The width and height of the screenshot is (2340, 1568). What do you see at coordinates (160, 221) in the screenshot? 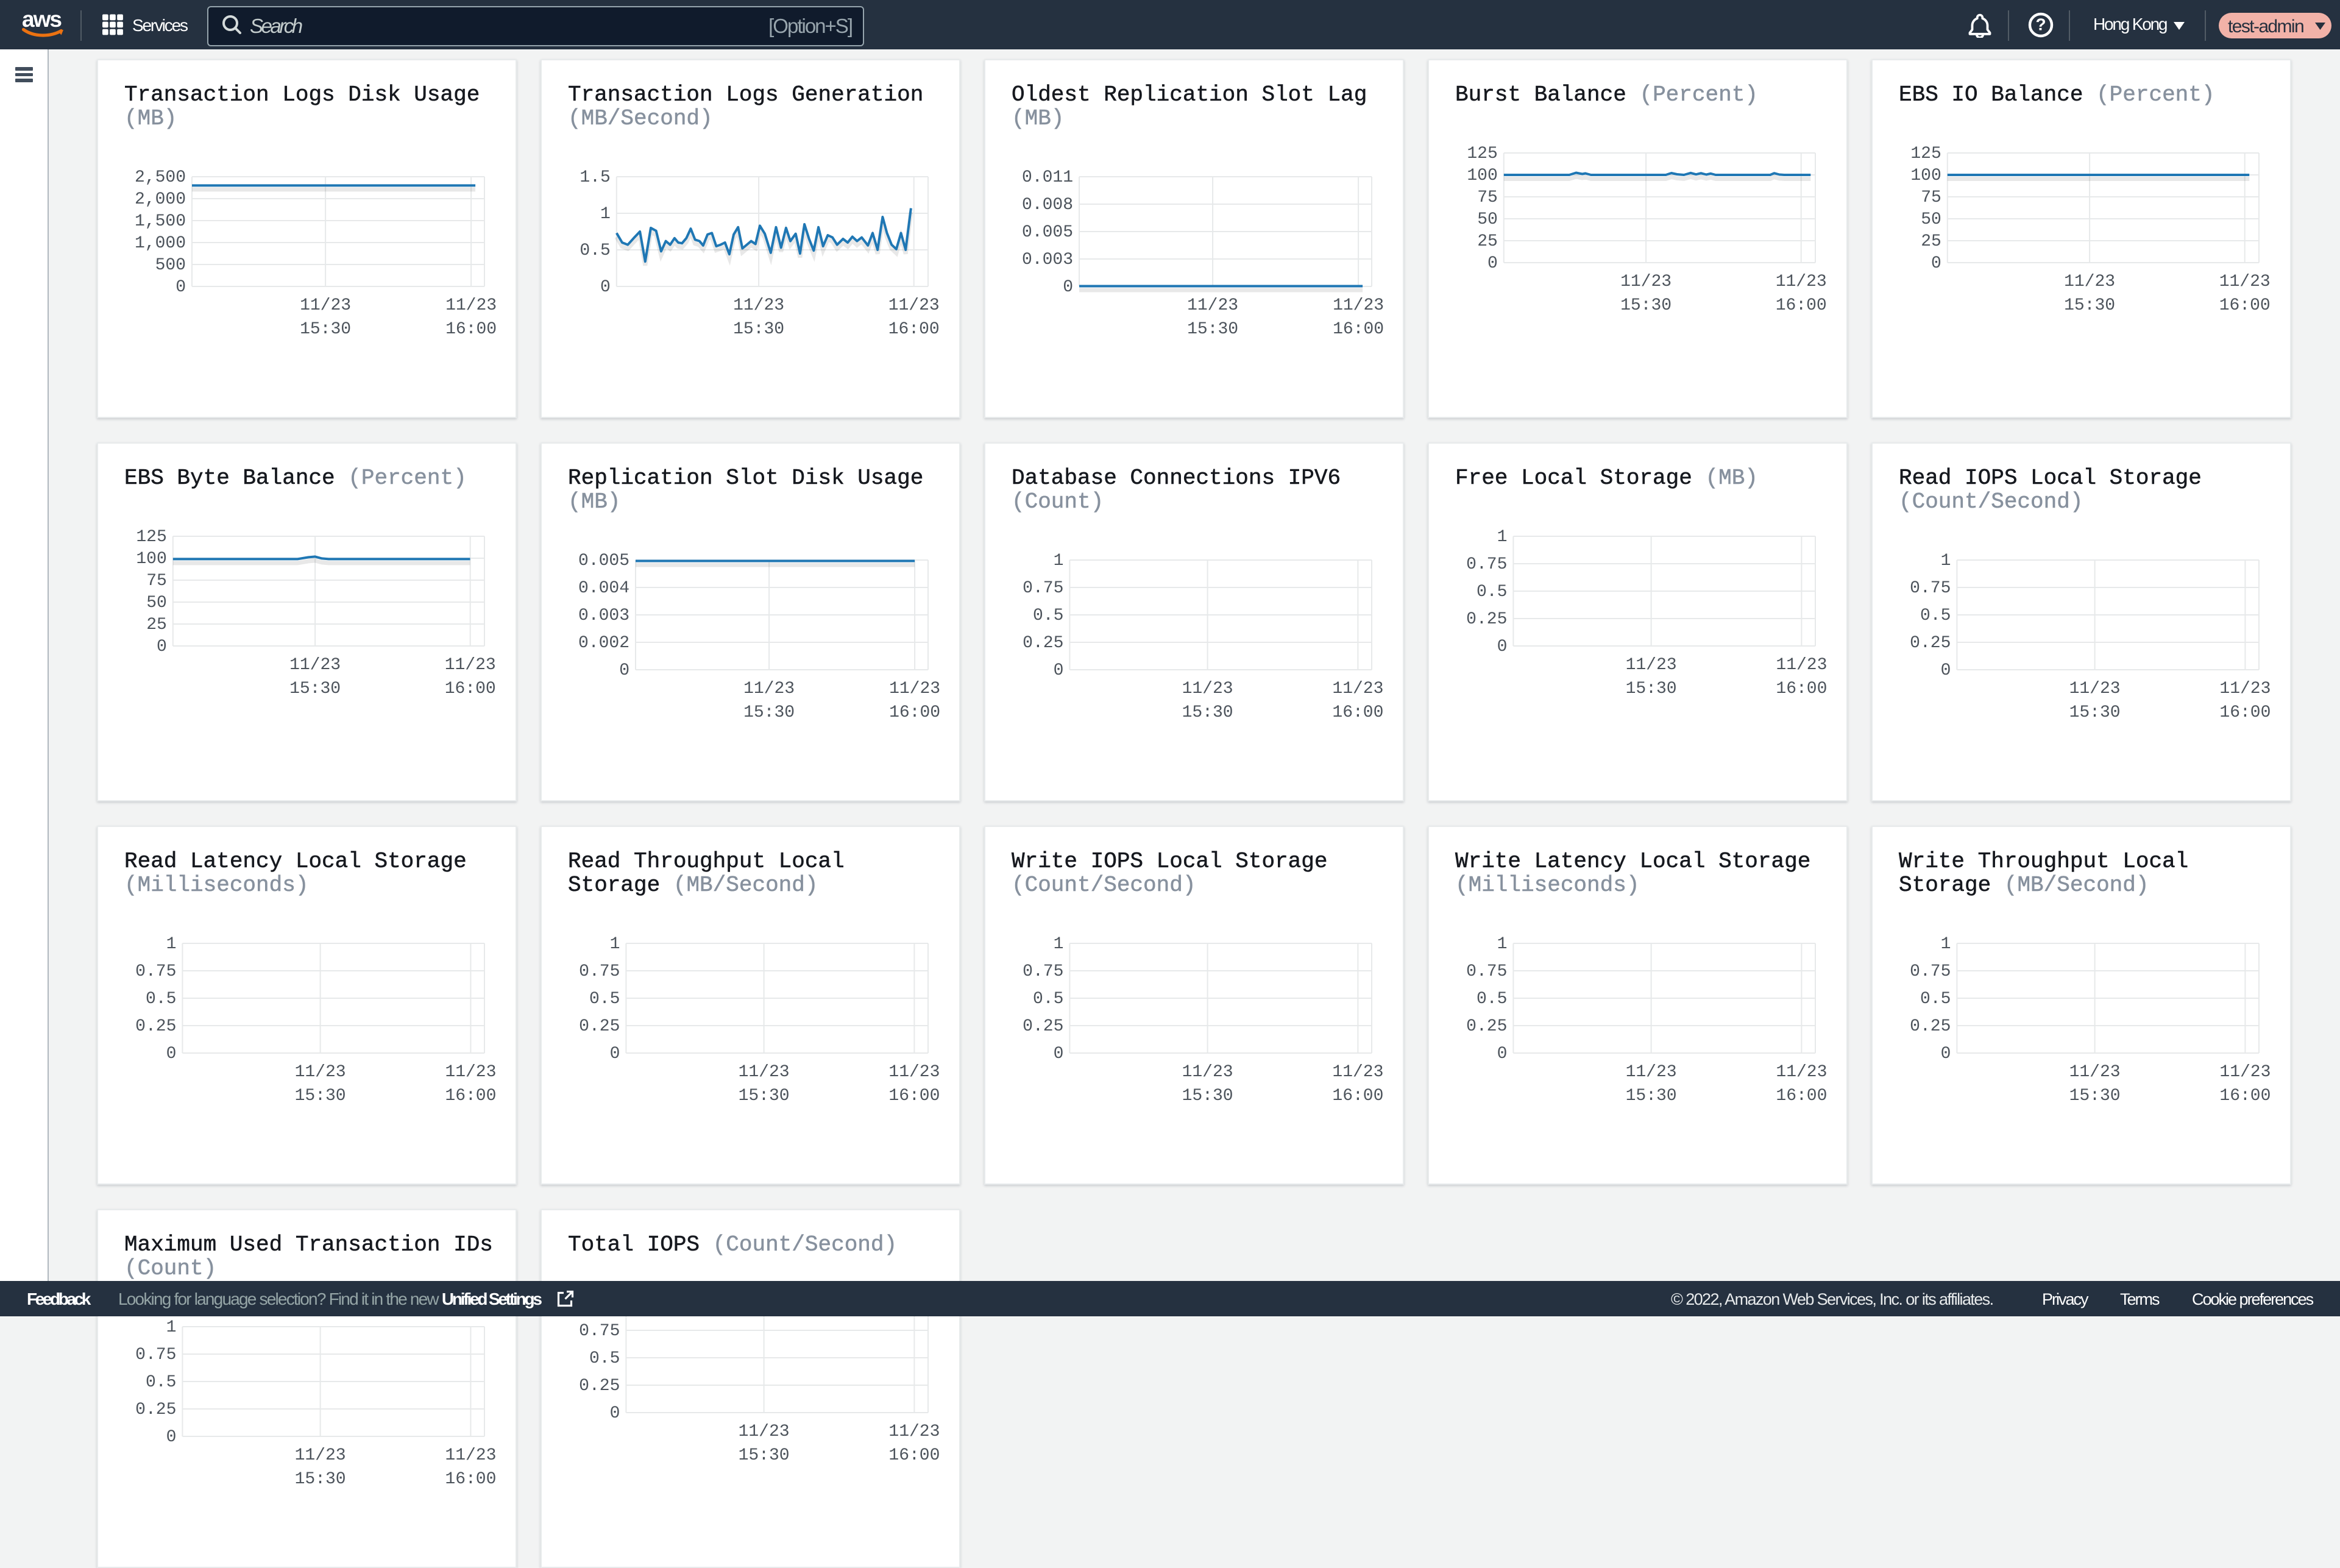
I see `svg-text: 1,500` at bounding box center [160, 221].